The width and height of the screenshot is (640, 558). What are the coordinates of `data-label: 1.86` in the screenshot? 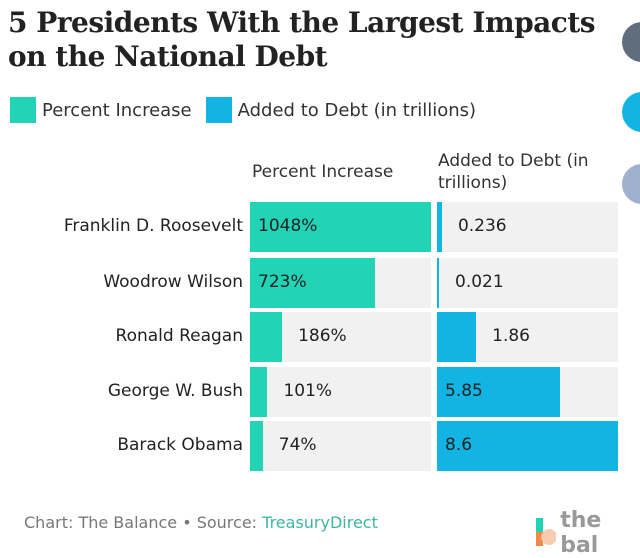 It's located at (511, 336).